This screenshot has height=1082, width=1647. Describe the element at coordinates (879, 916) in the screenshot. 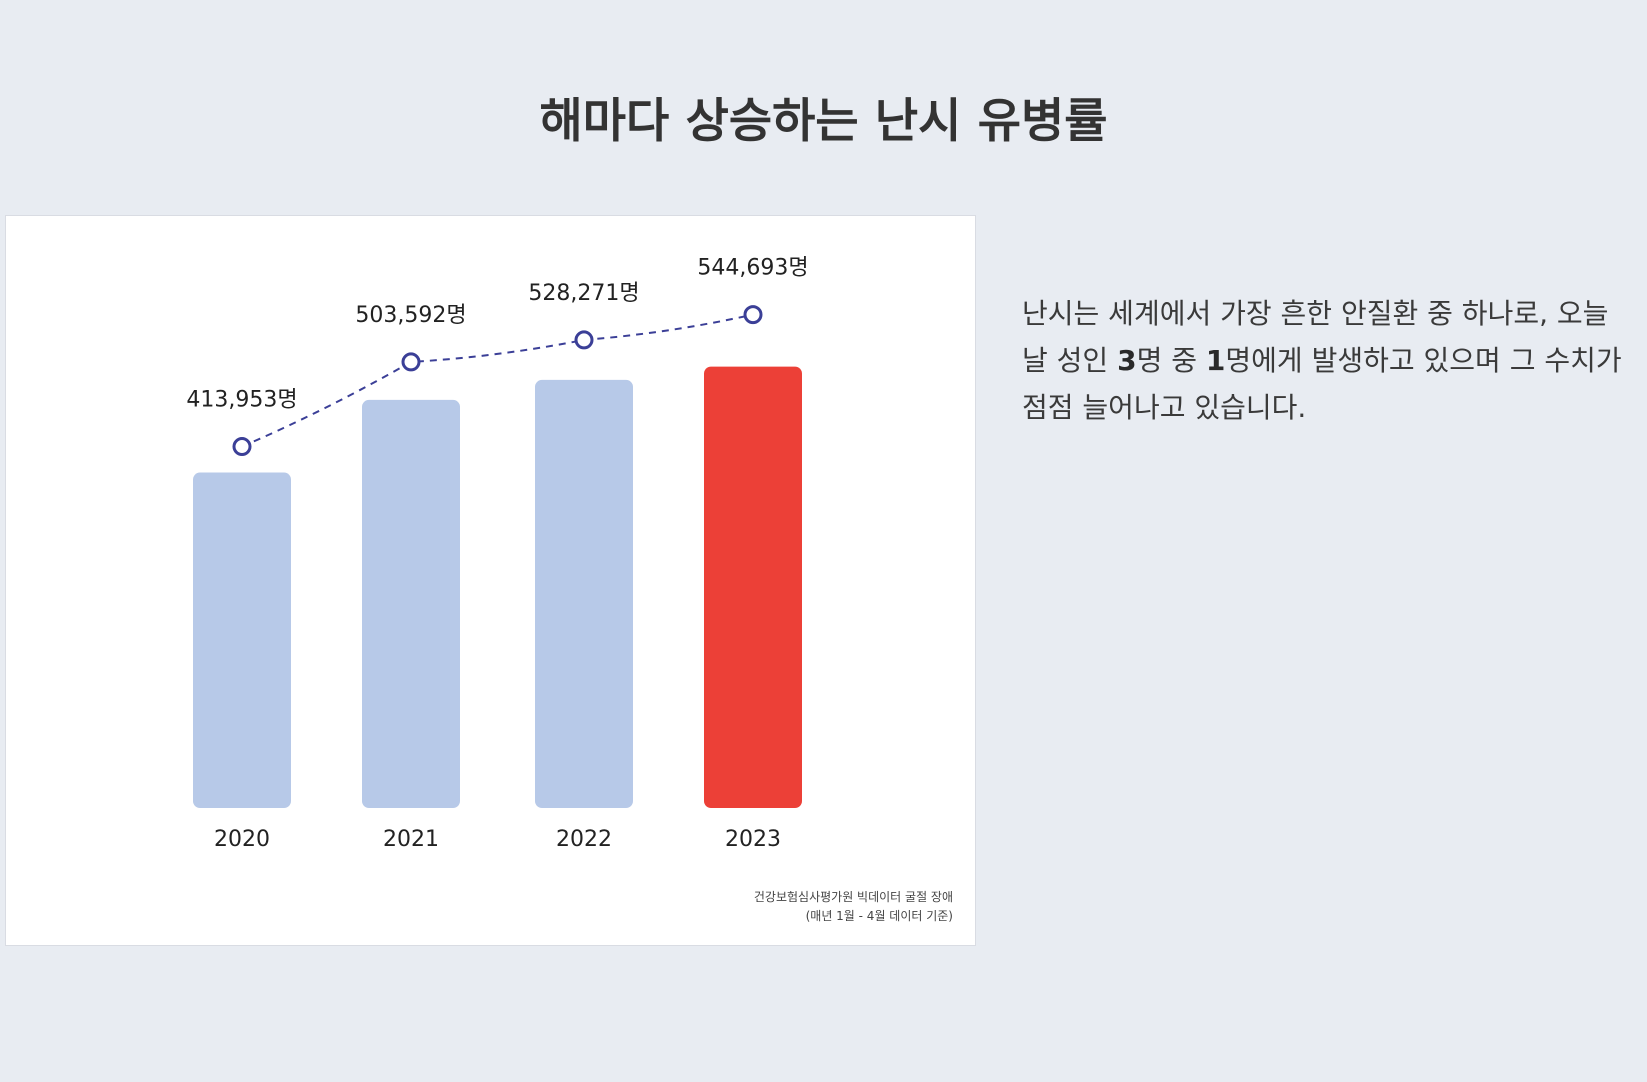

I see `source-line-2: (매년 1월 - 4월 데이터 기준)` at that location.